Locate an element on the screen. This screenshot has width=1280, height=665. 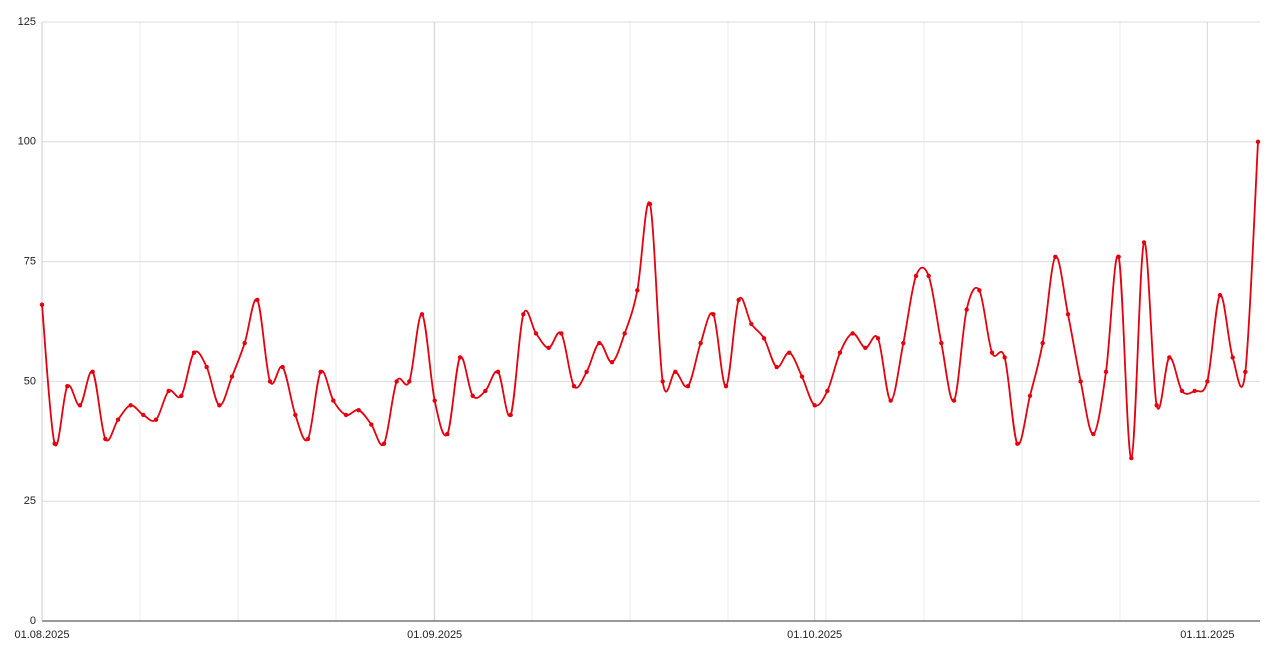
y-tick-label: 75 is located at coordinates (30, 262).